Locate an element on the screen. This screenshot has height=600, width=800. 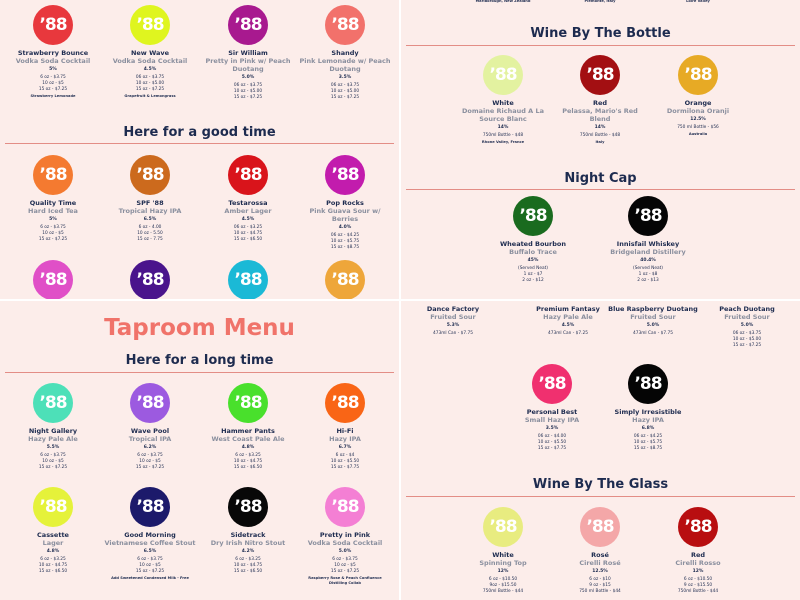
item-style: Domaine Richaud A La Source Blanc is located at coordinates (502, 115).